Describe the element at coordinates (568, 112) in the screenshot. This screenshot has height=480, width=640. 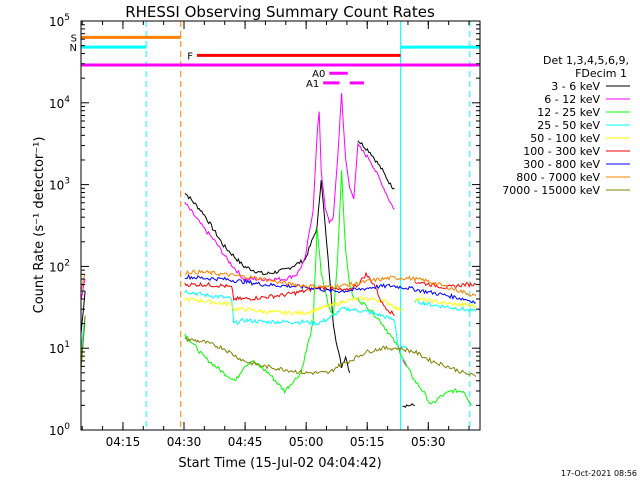
I see `legend-label-2: 12 - 25 keV` at that location.